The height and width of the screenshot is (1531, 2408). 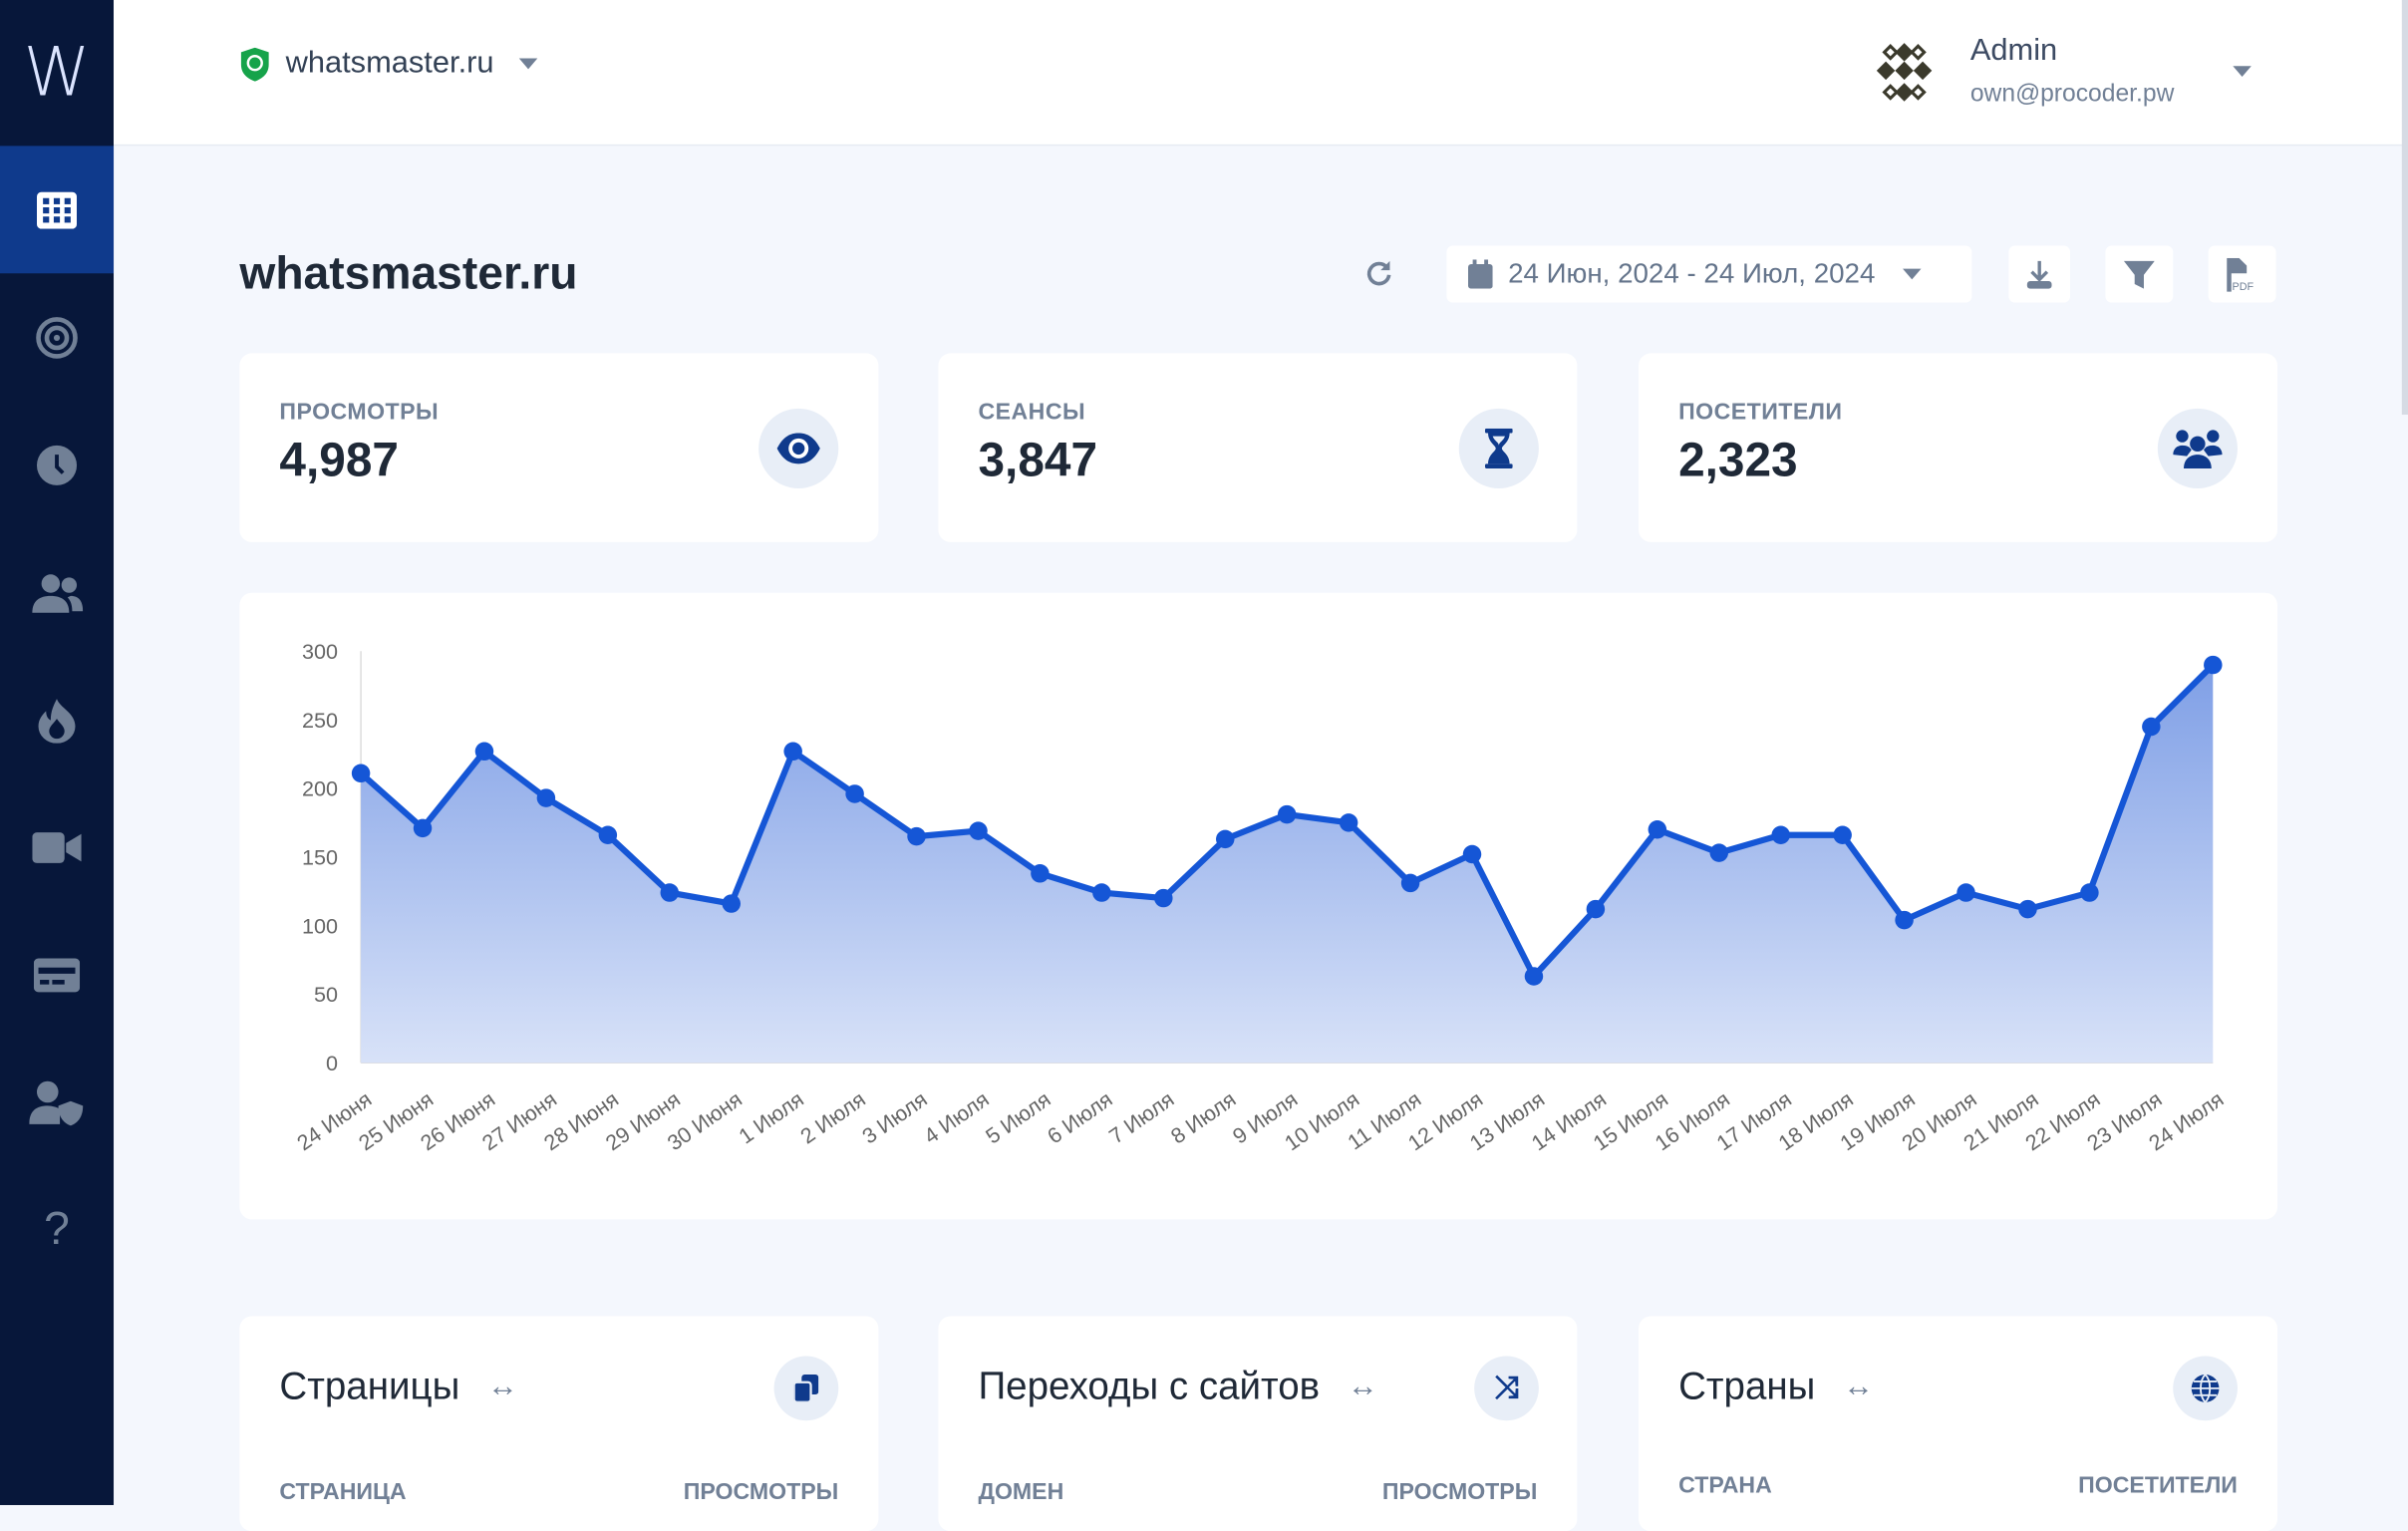 I want to click on y-tick-label: 100, so click(x=320, y=925).